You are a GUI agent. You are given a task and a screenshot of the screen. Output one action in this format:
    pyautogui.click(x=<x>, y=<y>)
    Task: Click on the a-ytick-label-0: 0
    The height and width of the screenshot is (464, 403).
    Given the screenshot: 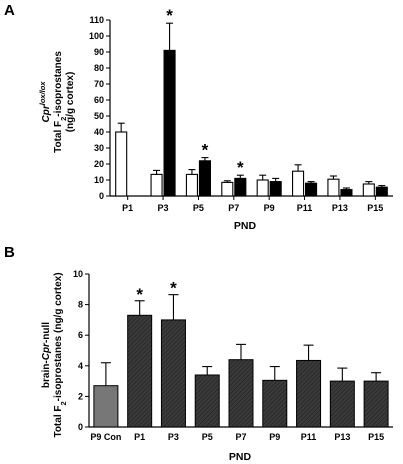 What is the action you would take?
    pyautogui.click(x=101, y=196)
    